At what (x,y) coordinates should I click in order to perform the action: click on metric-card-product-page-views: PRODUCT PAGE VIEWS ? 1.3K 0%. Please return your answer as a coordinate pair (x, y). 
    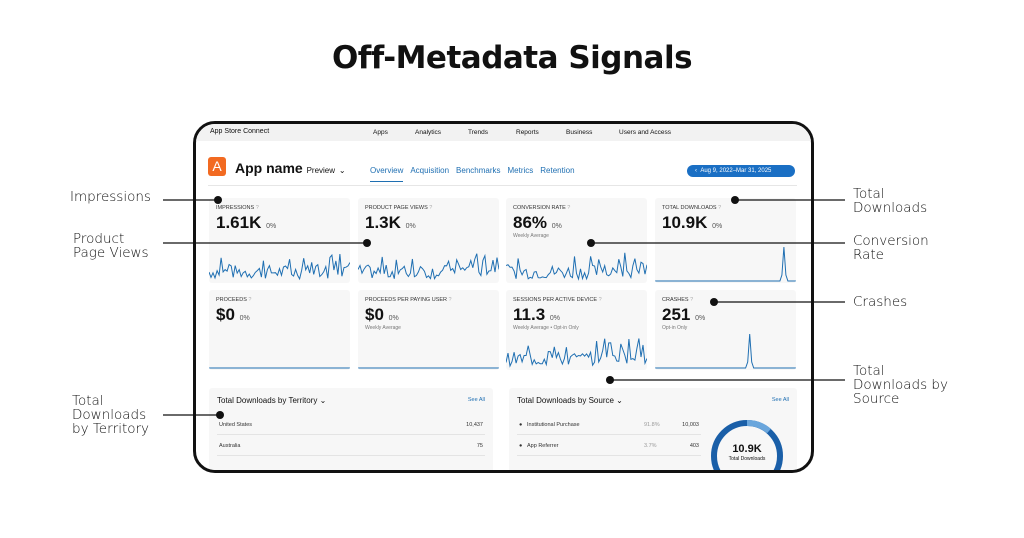
    Looking at the image, I should click on (428, 240).